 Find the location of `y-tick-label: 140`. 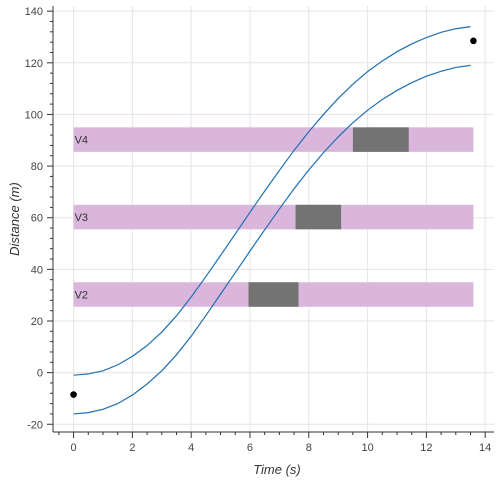

y-tick-label: 140 is located at coordinates (34, 12).